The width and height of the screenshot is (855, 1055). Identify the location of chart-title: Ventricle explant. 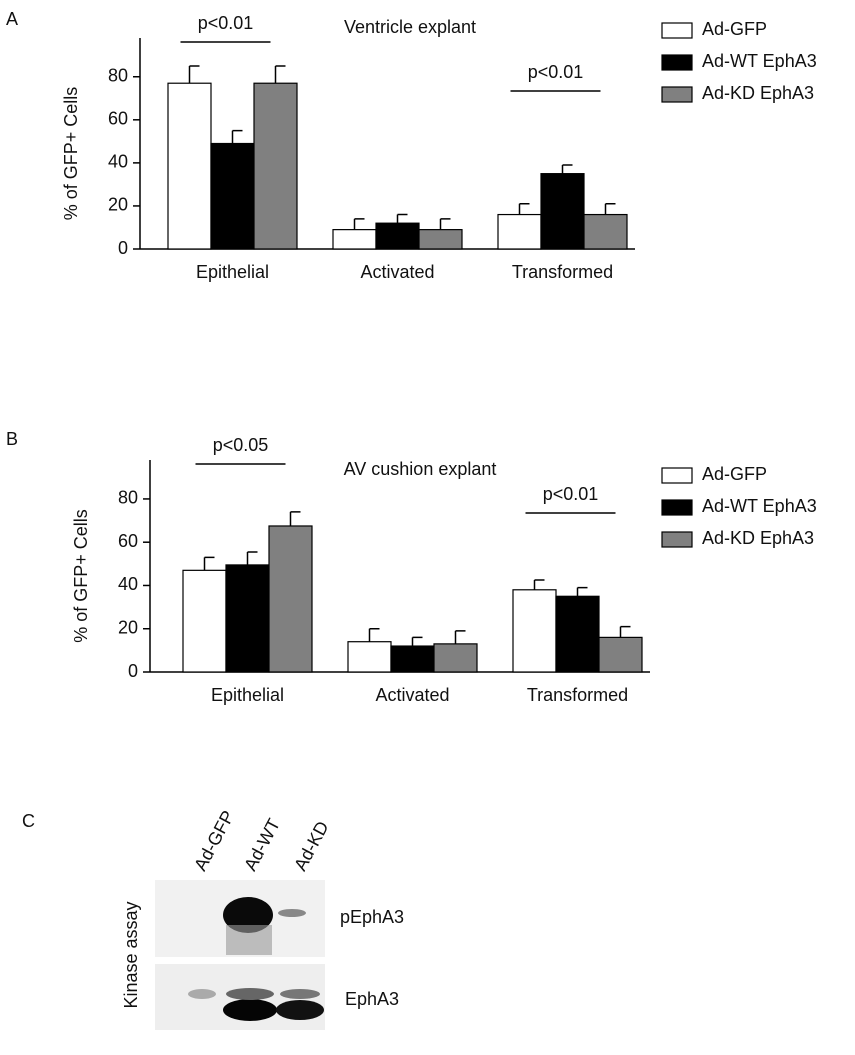
(410, 27).